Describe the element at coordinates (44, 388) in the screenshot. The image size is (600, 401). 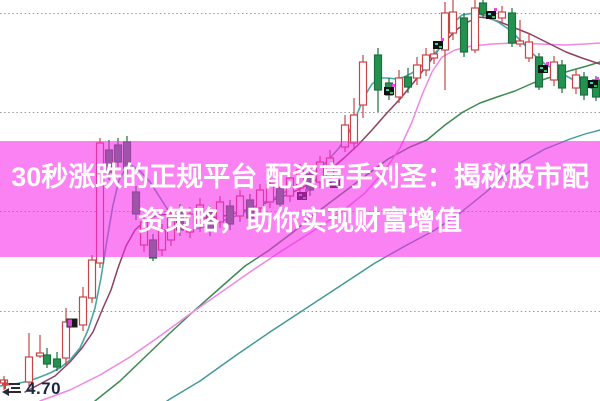
I see `price-label: 4.70` at that location.